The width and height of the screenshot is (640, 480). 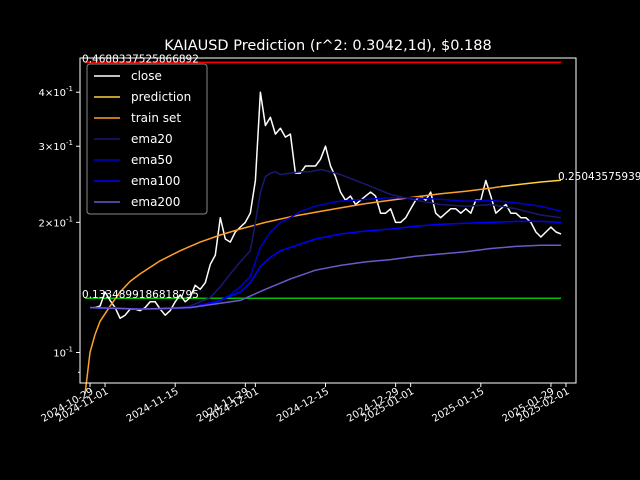 I want to click on legend-label-ema100: ema100, so click(x=155, y=181).